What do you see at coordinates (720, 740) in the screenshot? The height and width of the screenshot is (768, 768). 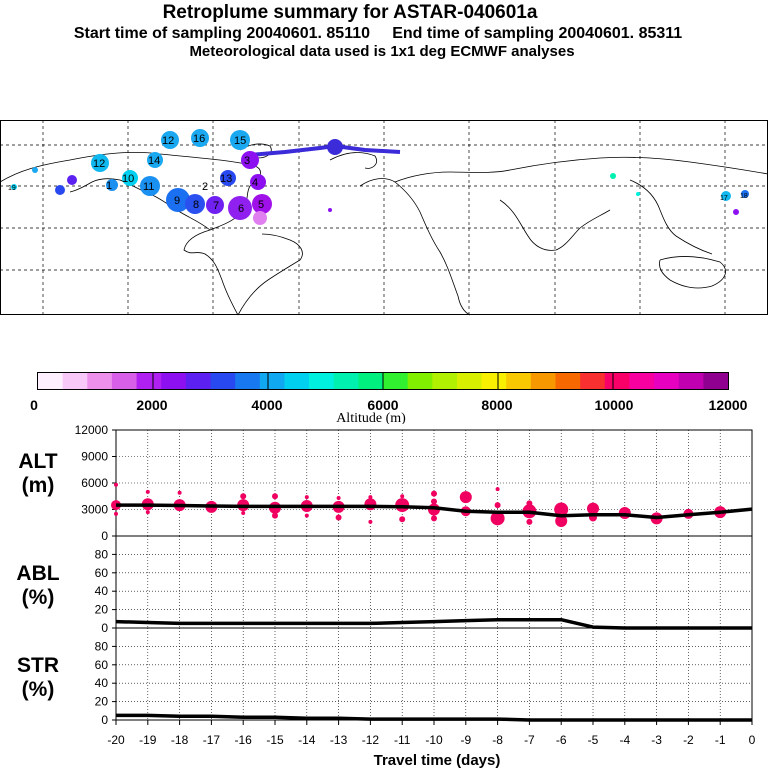 I see `x-tick-label: -1` at bounding box center [720, 740].